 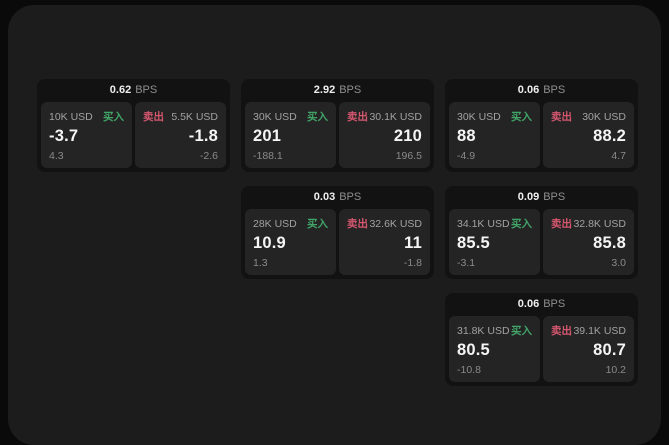 I want to click on sell-sub-value: -1.8, so click(x=412, y=263).